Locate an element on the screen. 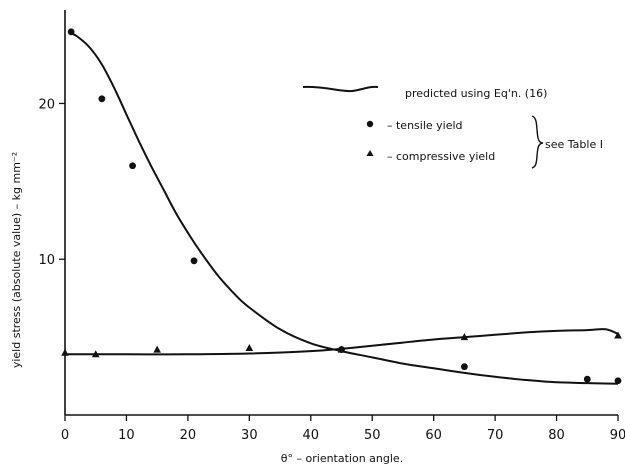 This screenshot has width=625, height=471. legend-curve-sample is located at coordinates (340, 89).